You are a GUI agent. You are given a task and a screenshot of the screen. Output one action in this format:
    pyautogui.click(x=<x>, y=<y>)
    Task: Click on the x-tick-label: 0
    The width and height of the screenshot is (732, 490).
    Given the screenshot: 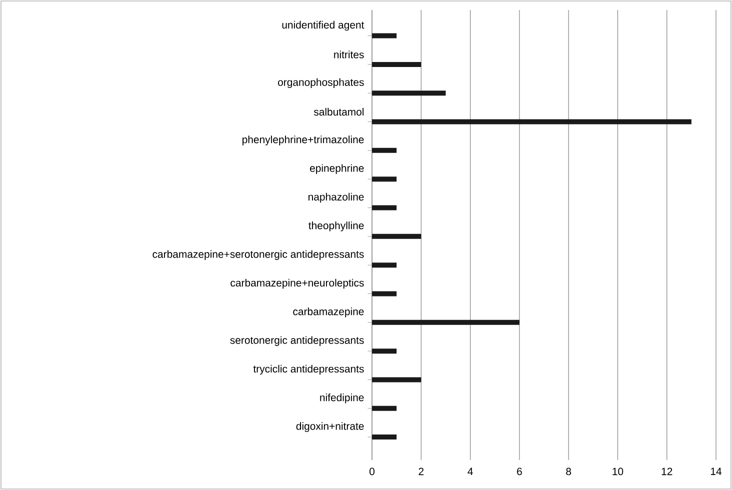 What is the action you would take?
    pyautogui.click(x=372, y=472)
    